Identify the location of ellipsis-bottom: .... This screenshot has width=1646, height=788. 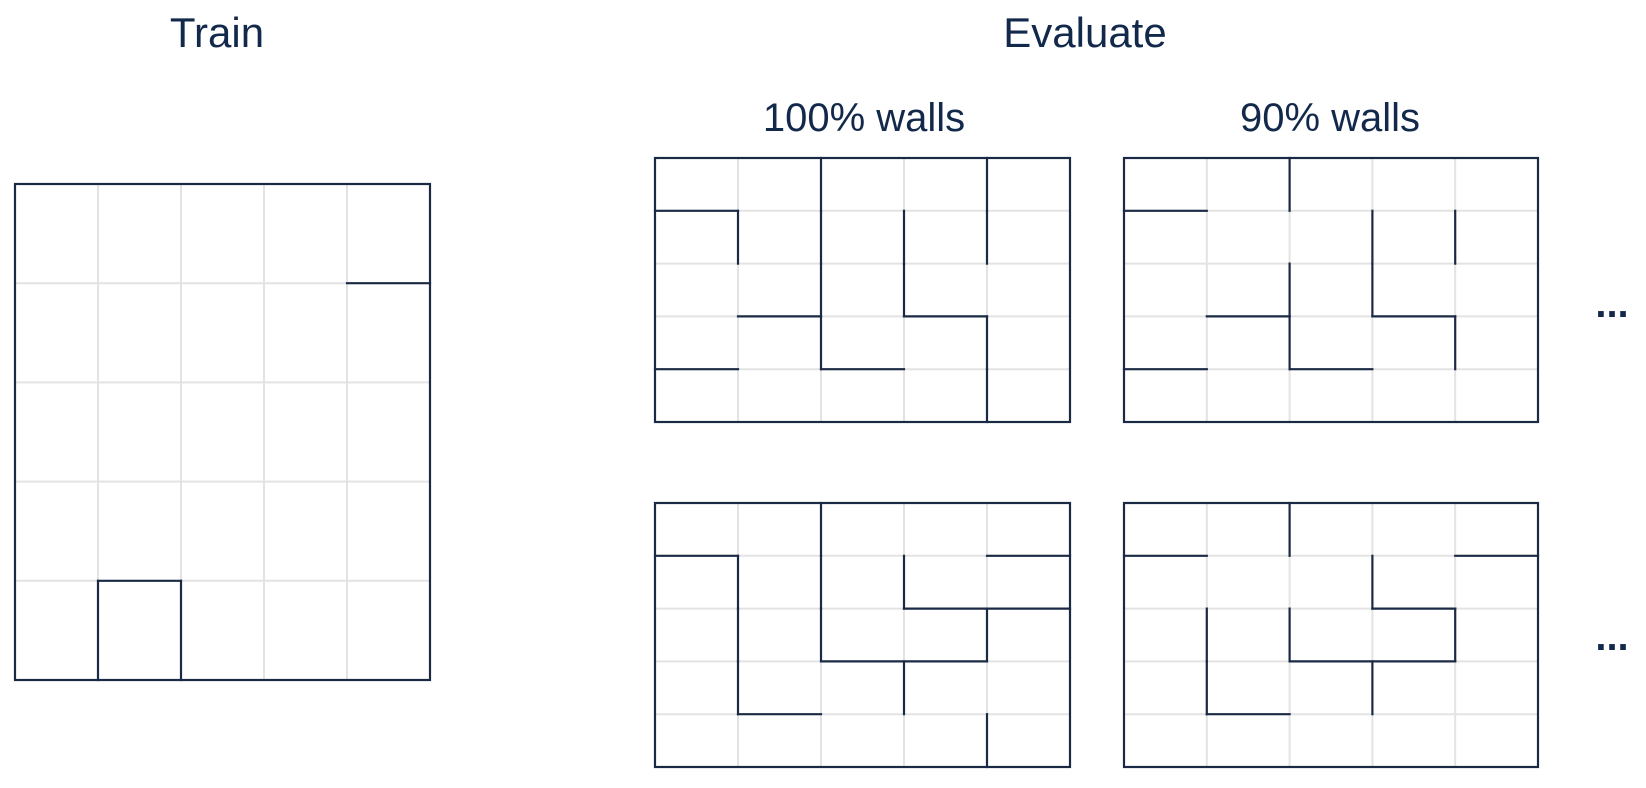
(1611, 637).